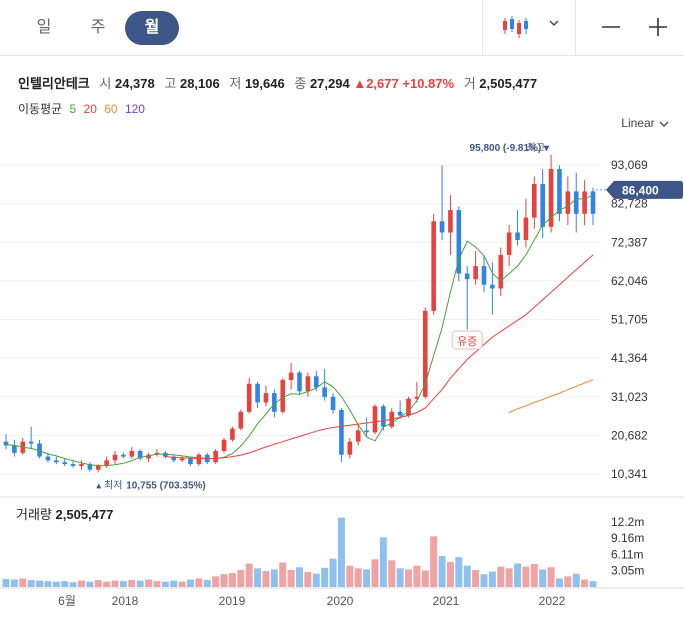 Image resolution: width=684 pixels, height=629 pixels. What do you see at coordinates (44, 27) in the screenshot?
I see `tab-day: 일` at bounding box center [44, 27].